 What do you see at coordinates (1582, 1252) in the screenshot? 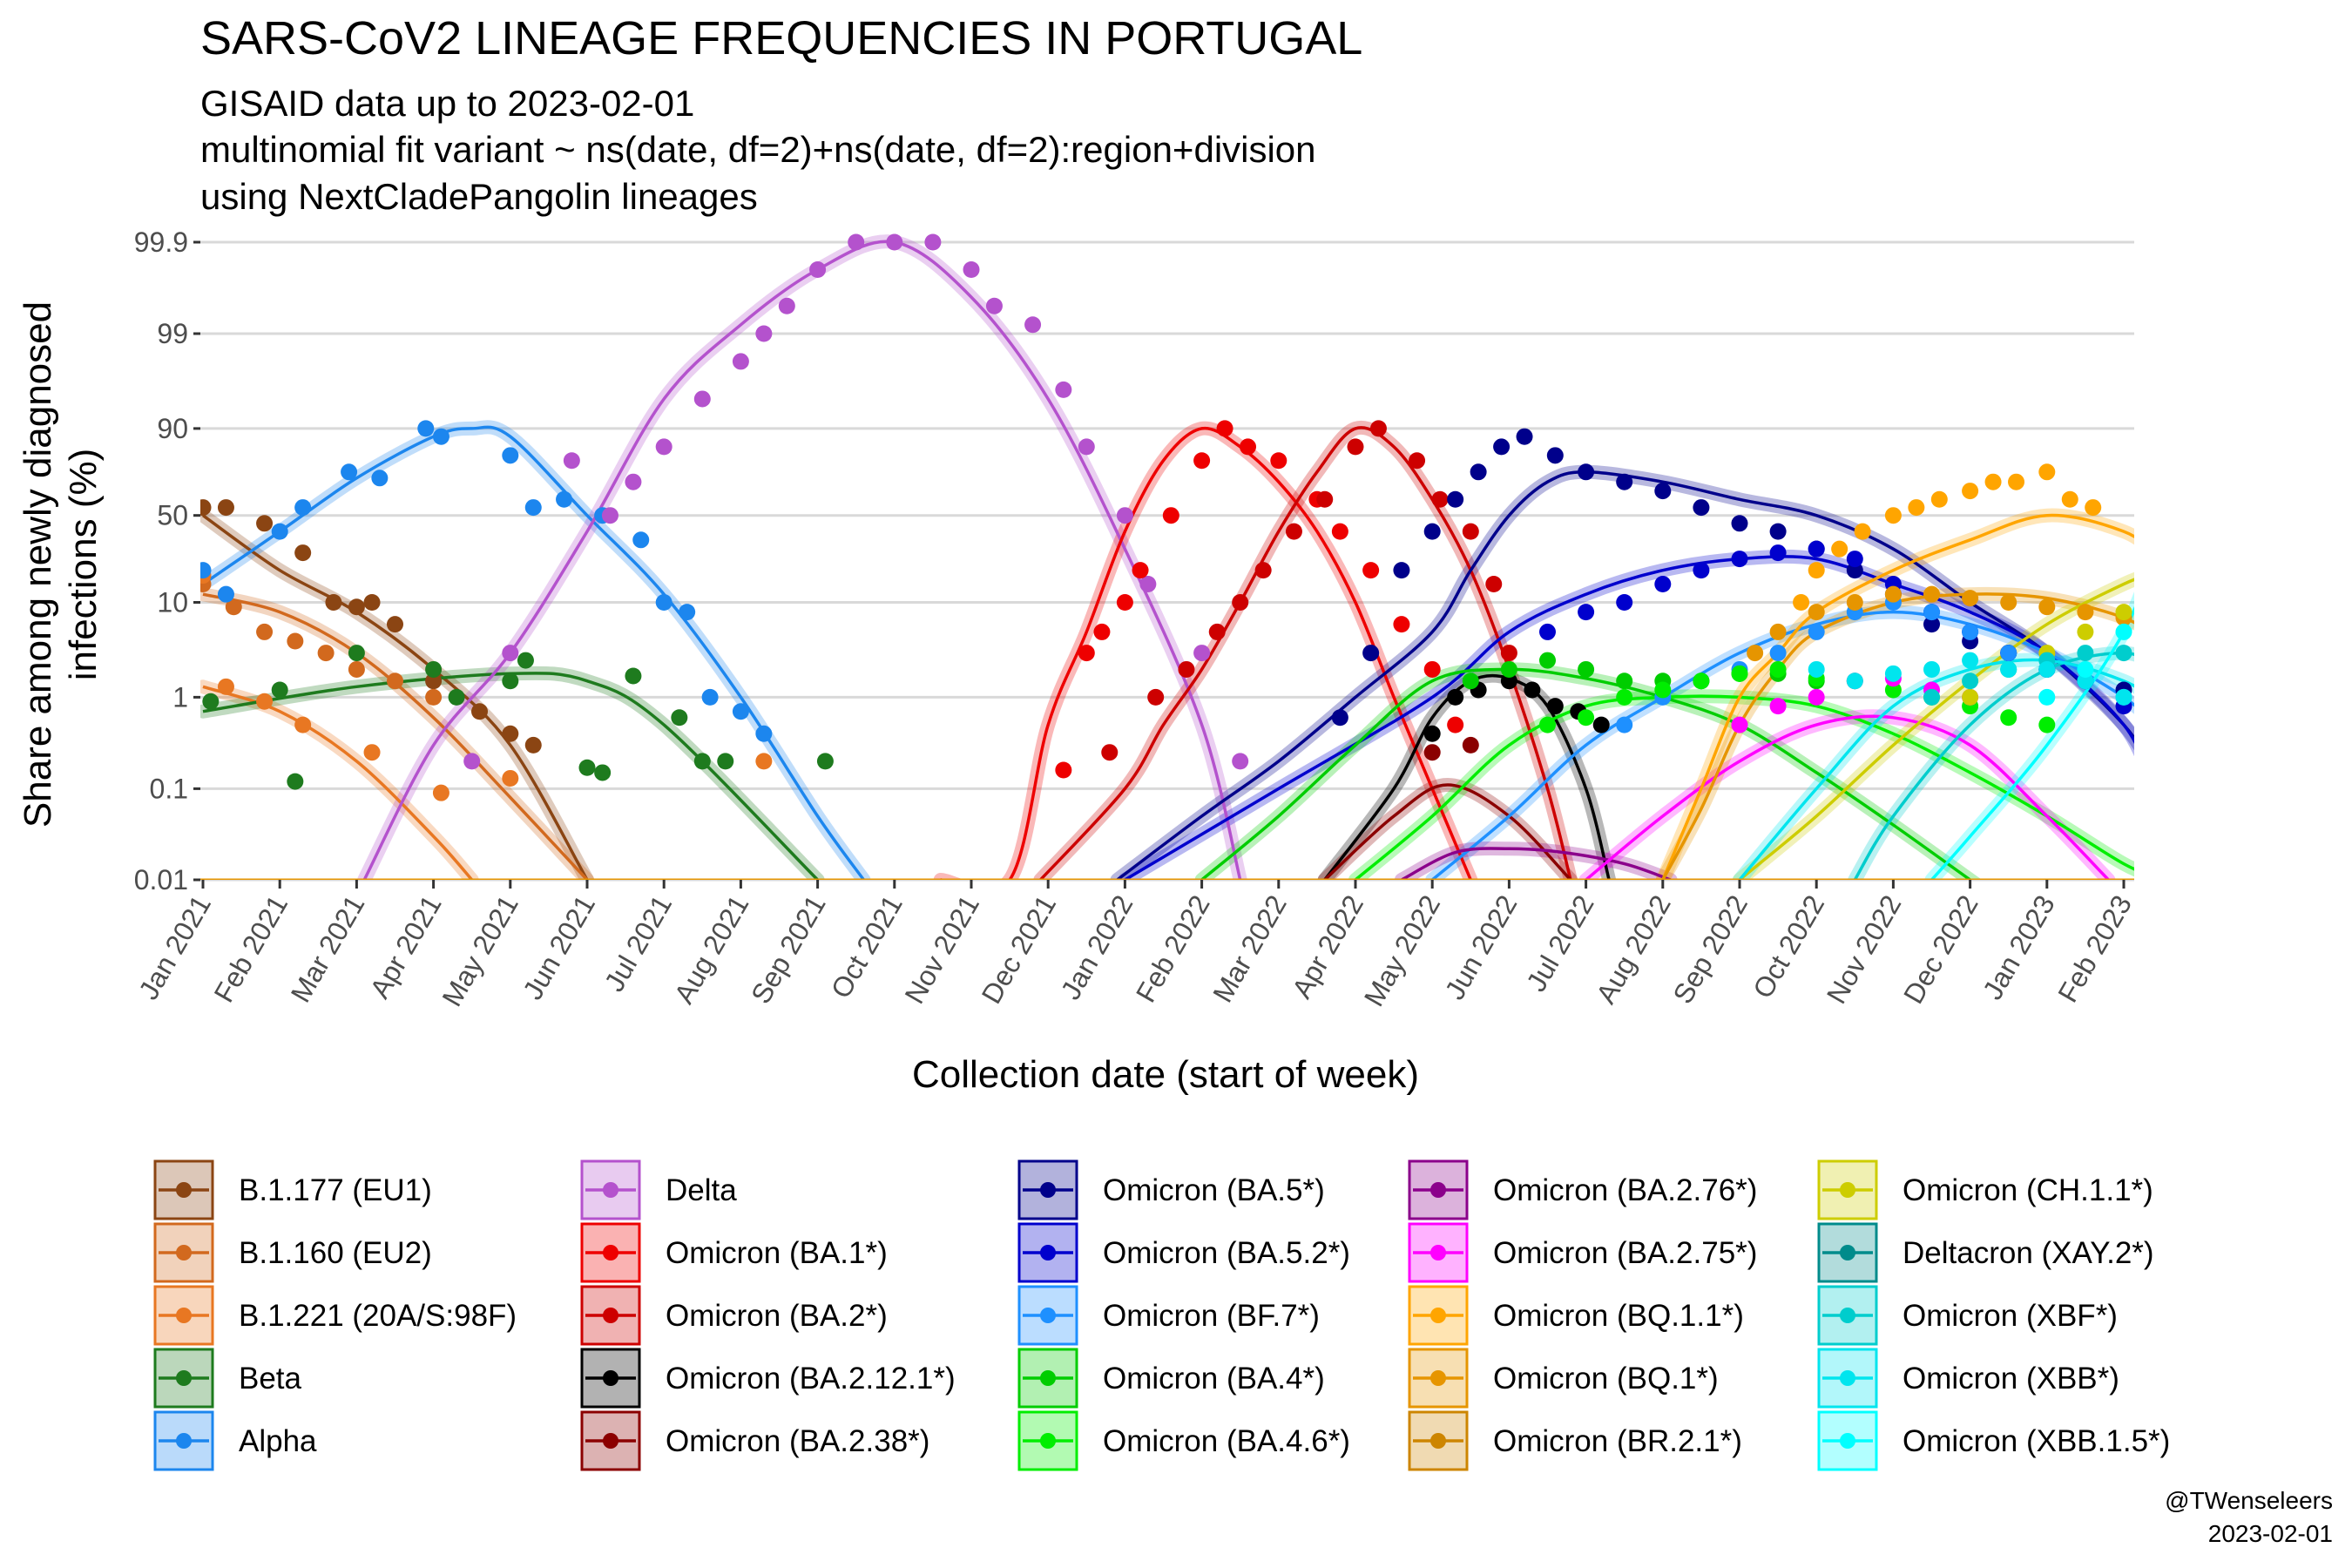
I see `legend-item-omicron-ba-2-75: Omicron (BA.2.75*)` at bounding box center [1582, 1252].